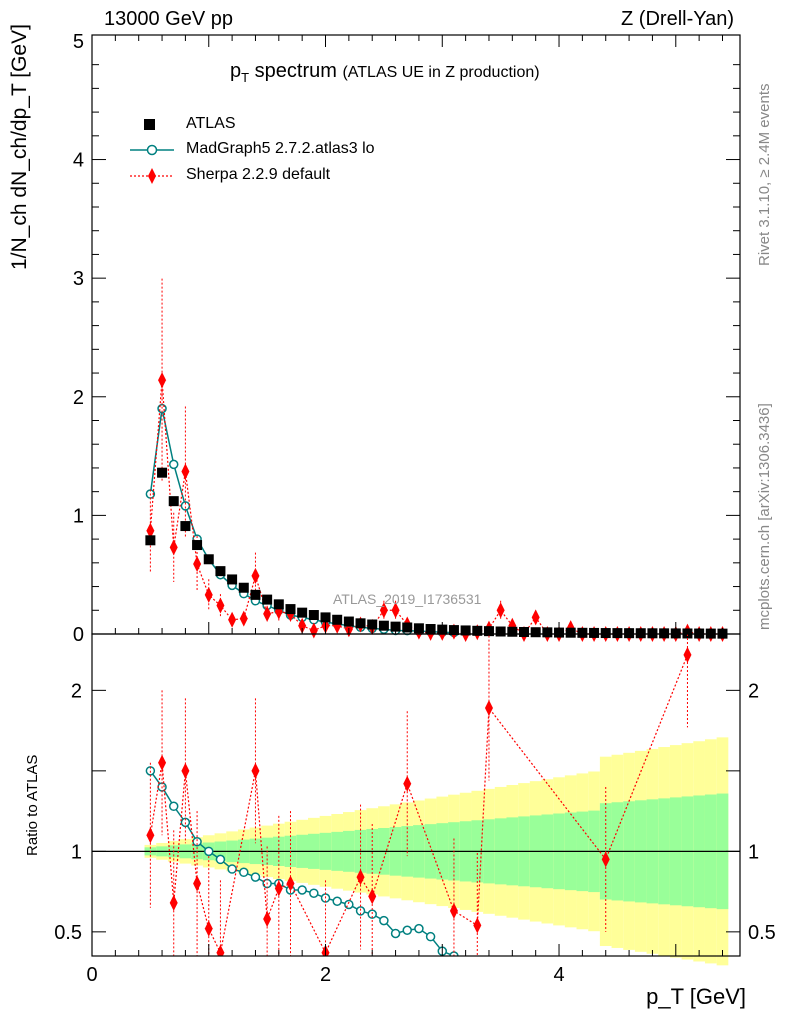  What do you see at coordinates (78, 42) in the screenshot?
I see `y-tick-label-main: 5` at bounding box center [78, 42].